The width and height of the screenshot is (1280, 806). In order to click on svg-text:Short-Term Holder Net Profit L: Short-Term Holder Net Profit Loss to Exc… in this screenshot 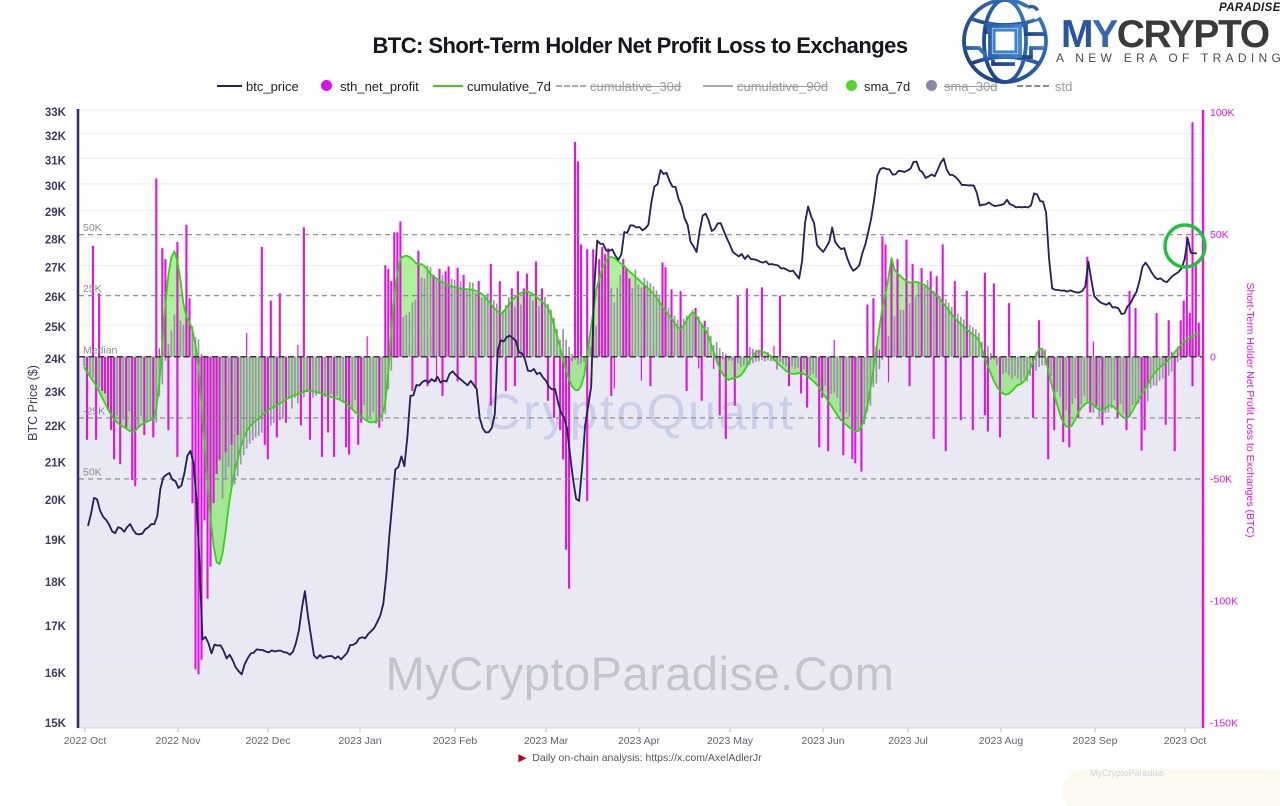, I will do `click(1250, 409)`.